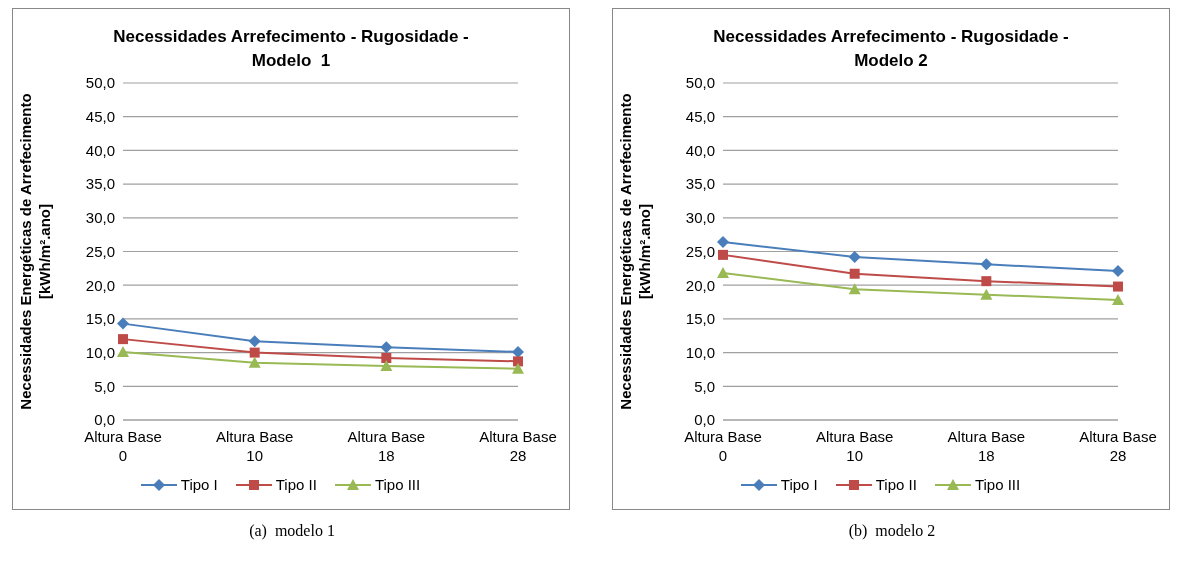 The width and height of the screenshot is (1184, 577). I want to click on chart-title: Necessidades Arrefecimento - Rugosidade - Modelo 1, so click(291, 49).